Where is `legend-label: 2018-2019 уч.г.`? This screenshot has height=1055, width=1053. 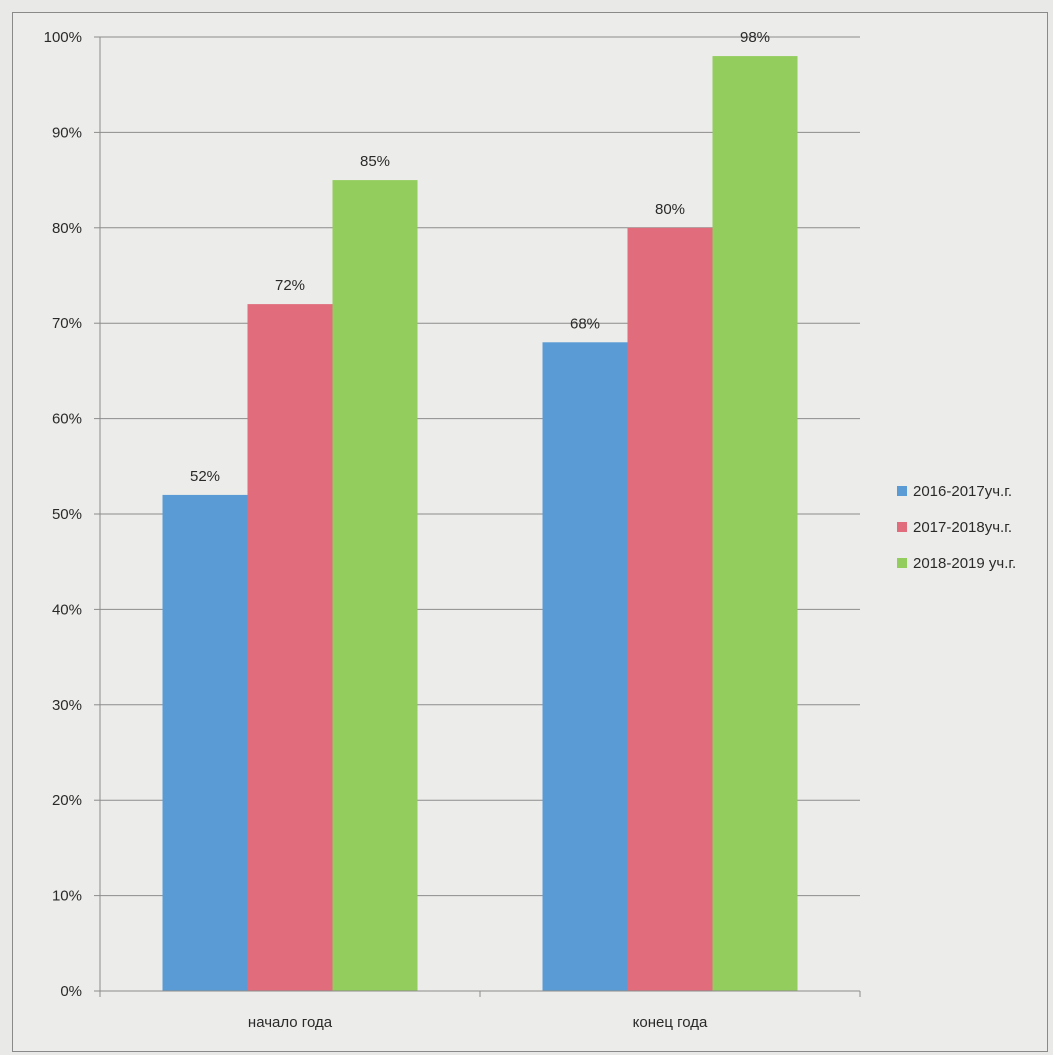
legend-label: 2018-2019 уч.г. is located at coordinates (964, 563).